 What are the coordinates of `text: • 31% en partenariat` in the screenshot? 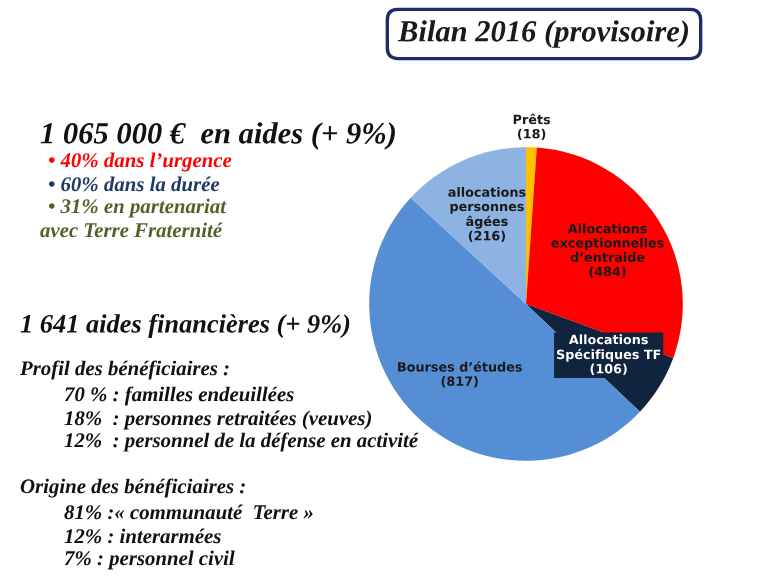 It's located at (137, 208).